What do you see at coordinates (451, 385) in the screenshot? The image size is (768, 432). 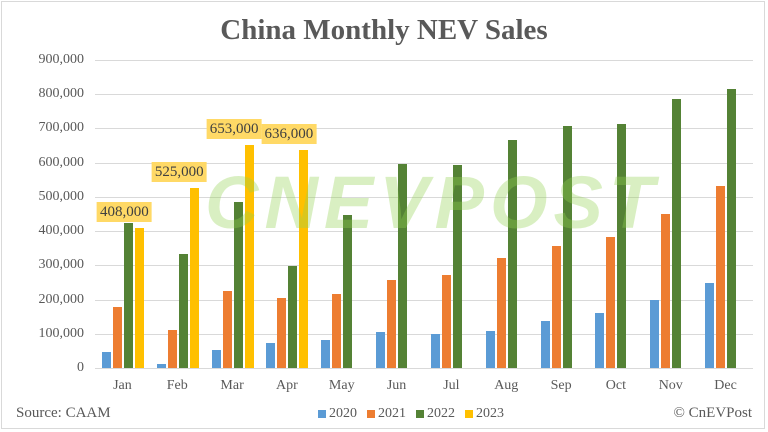 I see `x-tick-label: Jul` at bounding box center [451, 385].